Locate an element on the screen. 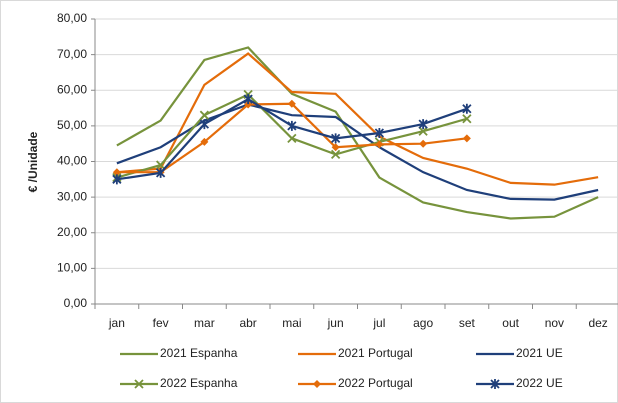 This screenshot has height=403, width=618. y-tick-label: 30,00 is located at coordinates (72, 196).